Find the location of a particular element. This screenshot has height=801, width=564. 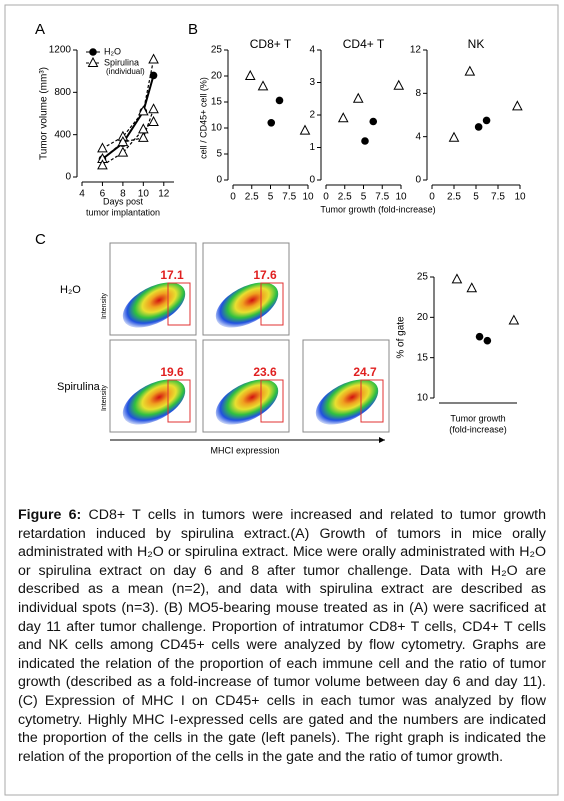

y-tick-label: 800 is located at coordinates (62, 92).